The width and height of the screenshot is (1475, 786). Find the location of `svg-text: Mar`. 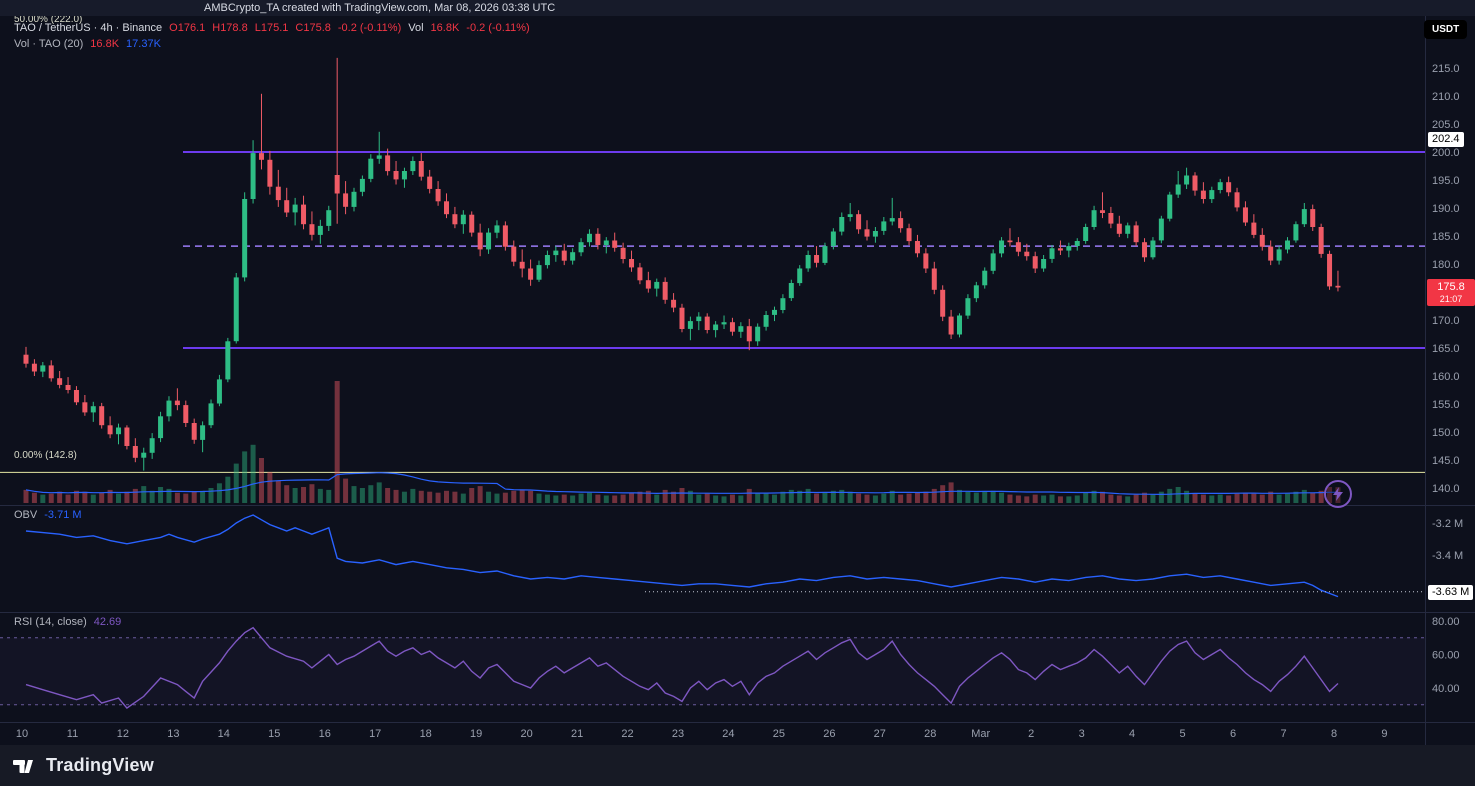

svg-text: Mar is located at coordinates (980, 734).